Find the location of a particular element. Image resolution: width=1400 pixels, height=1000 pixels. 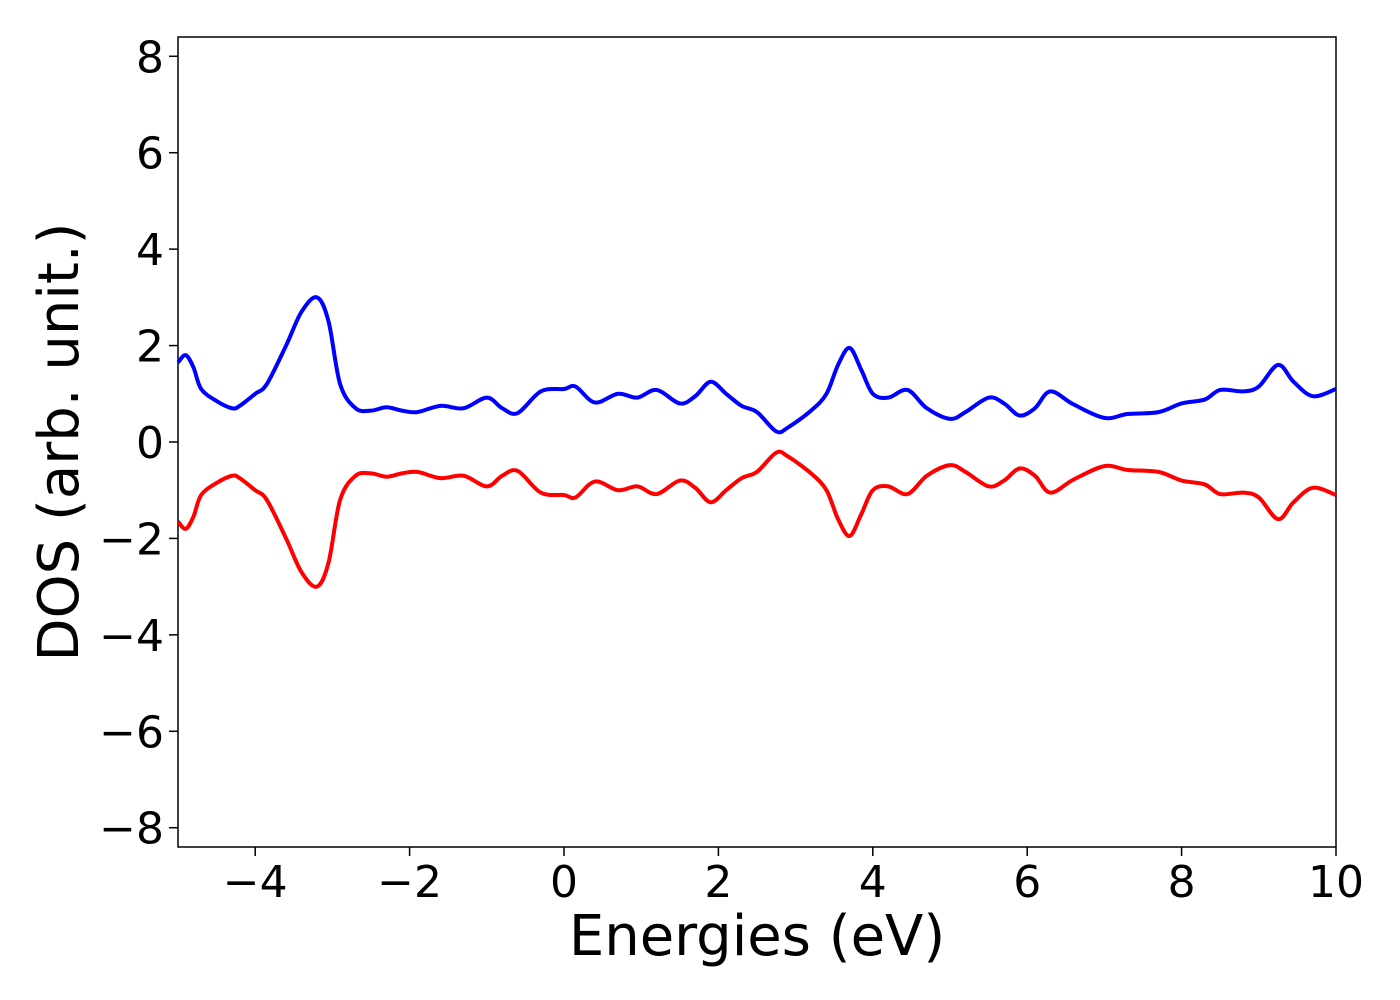

y-tick-label: −4 is located at coordinates (131, 636).